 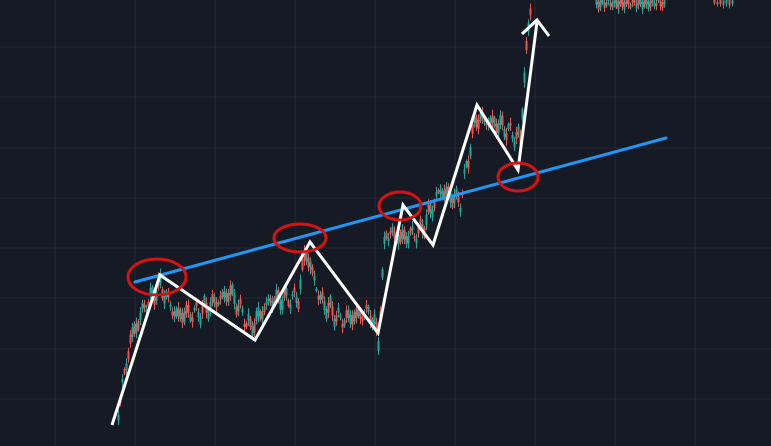 I want to click on touch-circle, so click(x=157, y=277).